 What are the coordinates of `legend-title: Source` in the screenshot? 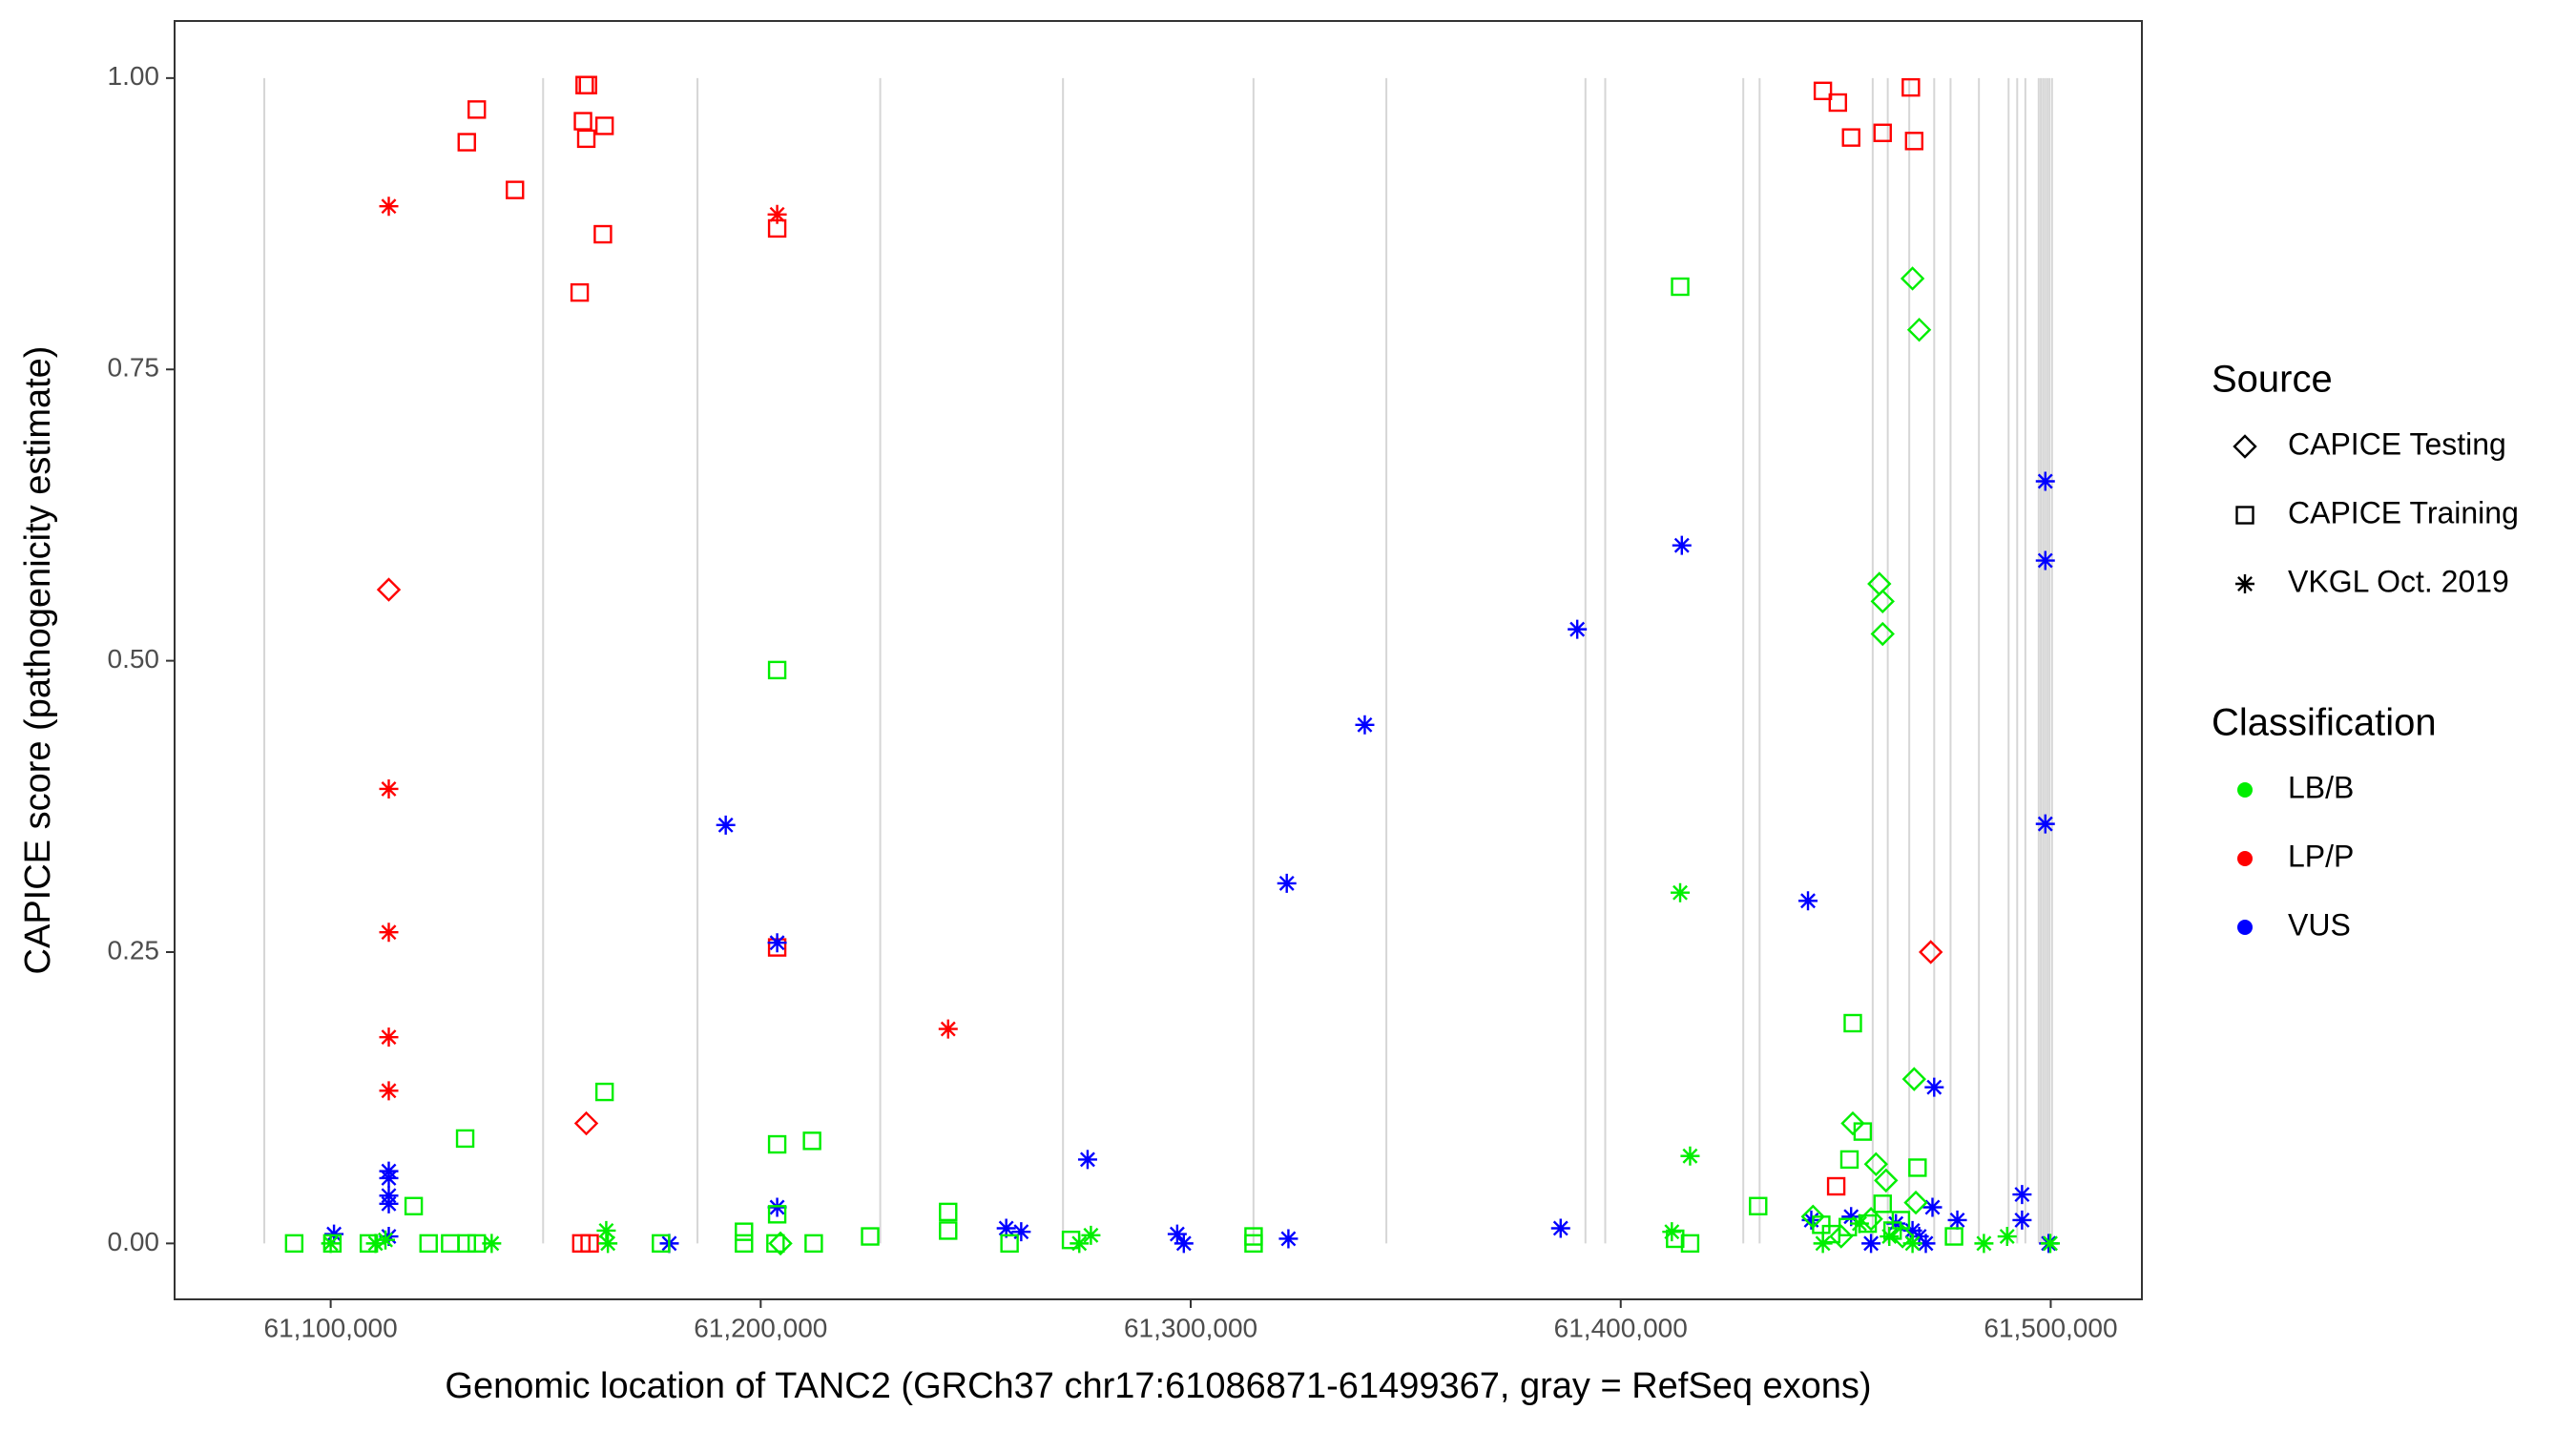 It's located at (2272, 380).